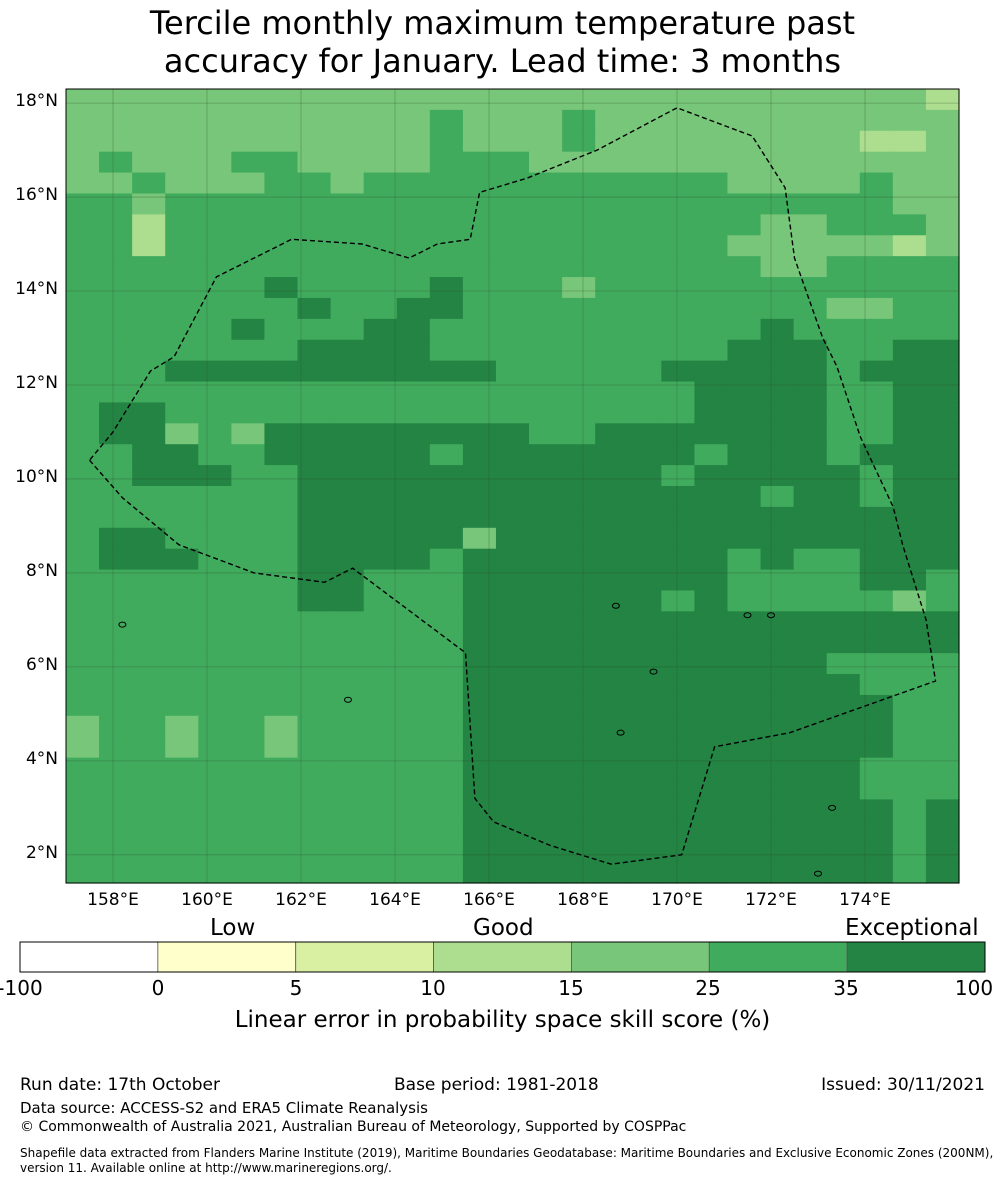  What do you see at coordinates (489, 900) in the screenshot?
I see `lon-label: 166°E` at bounding box center [489, 900].